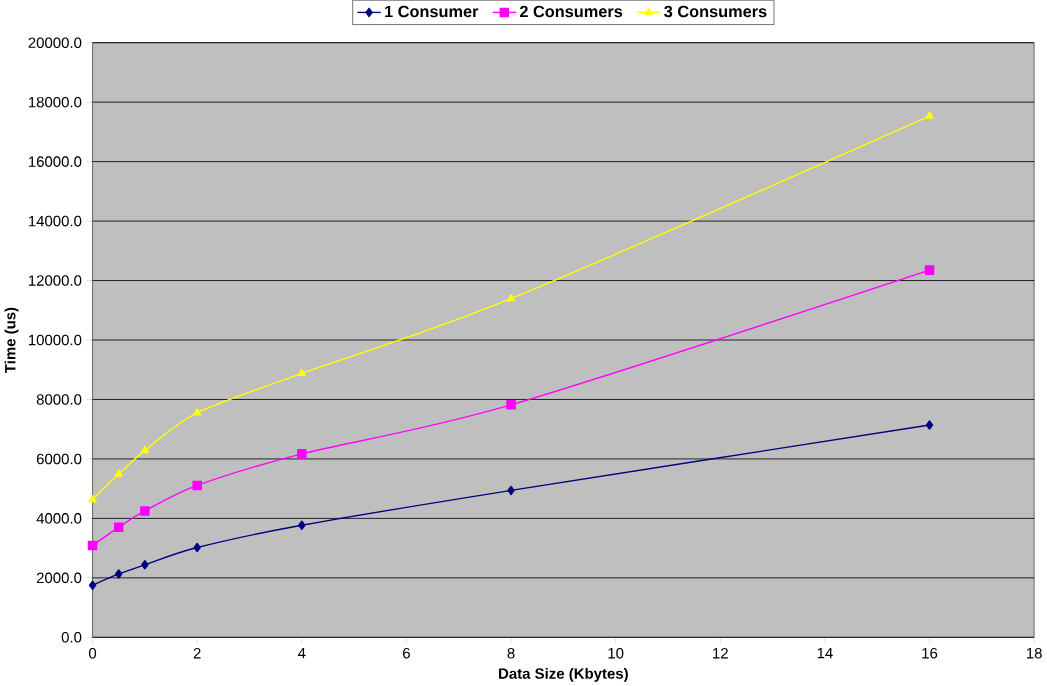 This screenshot has width=1047, height=686. What do you see at coordinates (92, 653) in the screenshot?
I see `x-tick-label: 0` at bounding box center [92, 653].